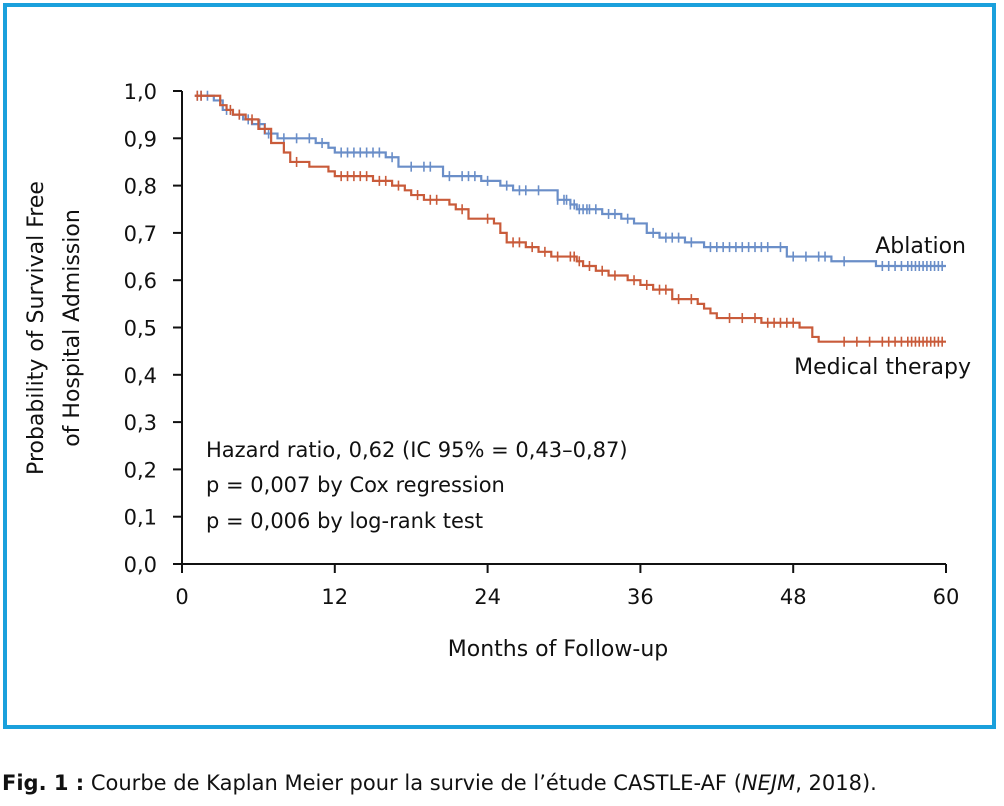  Describe the element at coordinates (946, 597) in the screenshot. I see `x-tick-label: 60` at that location.